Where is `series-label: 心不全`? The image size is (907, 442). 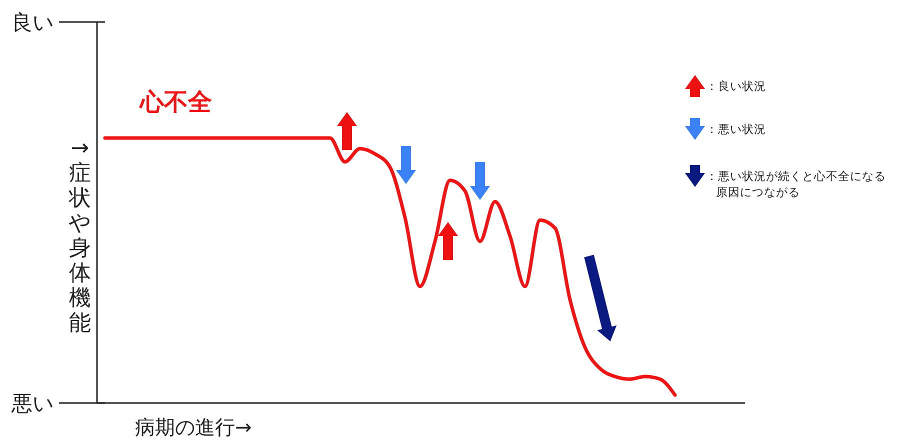 series-label: 心不全 is located at coordinates (176, 102).